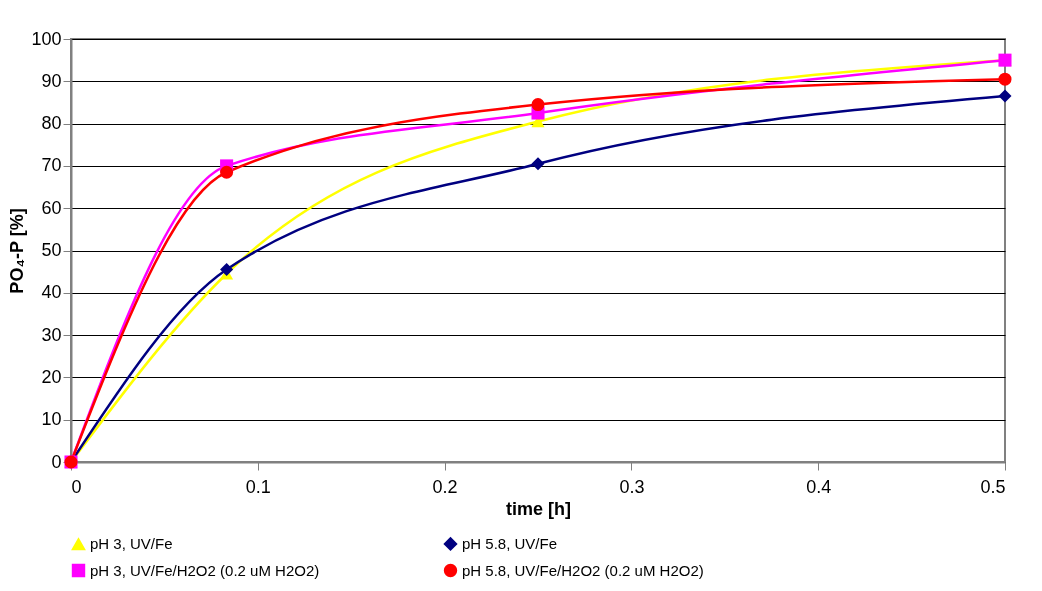  I want to click on x-tick-label: 0.4, so click(819, 486).